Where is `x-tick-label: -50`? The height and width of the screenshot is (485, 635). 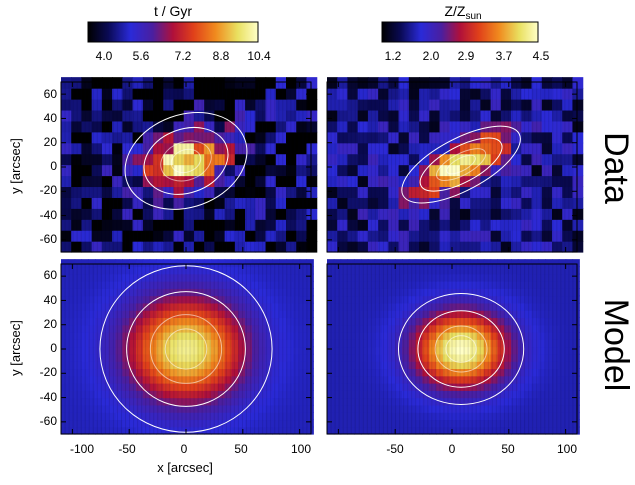 x-tick-label: -50 is located at coordinates (395, 449).